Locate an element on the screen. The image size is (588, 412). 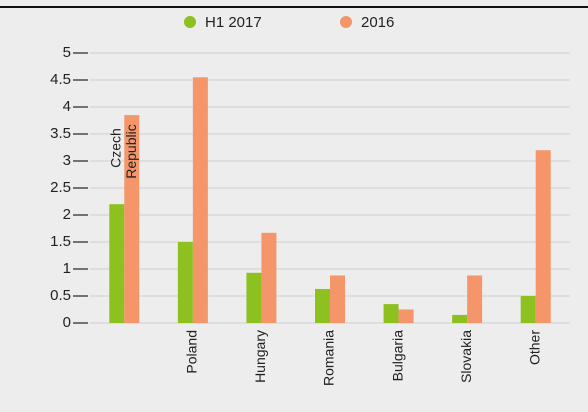
y-tick-label: 1.5 is located at coordinates (60, 241).